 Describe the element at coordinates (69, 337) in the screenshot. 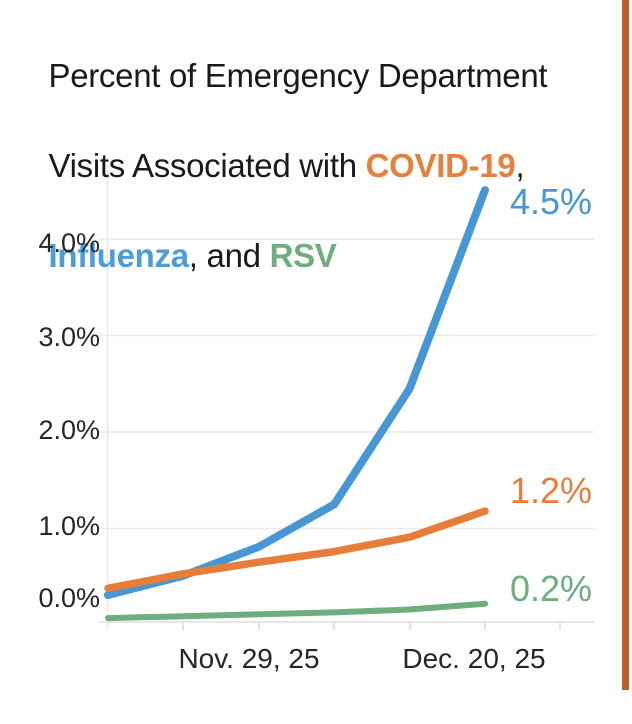

I see `y-tick-label-3pct: 3.0%` at that location.